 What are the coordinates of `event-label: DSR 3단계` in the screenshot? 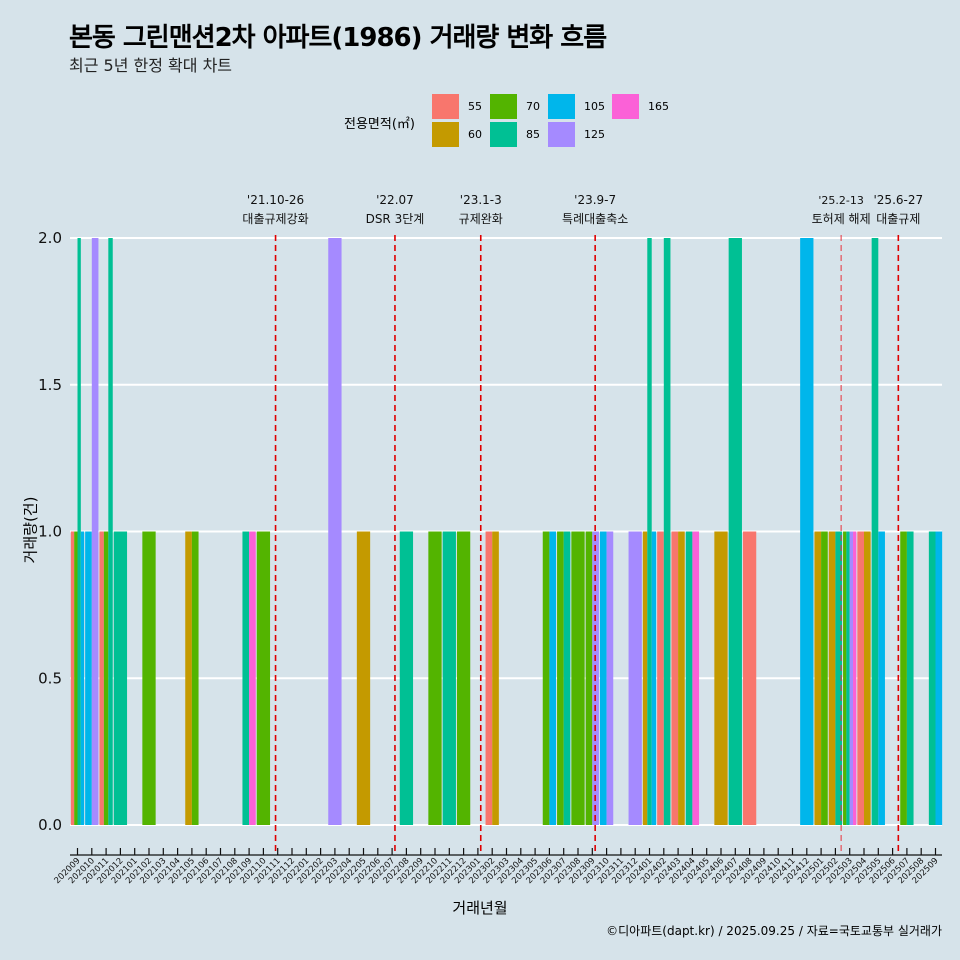 It's located at (395, 219).